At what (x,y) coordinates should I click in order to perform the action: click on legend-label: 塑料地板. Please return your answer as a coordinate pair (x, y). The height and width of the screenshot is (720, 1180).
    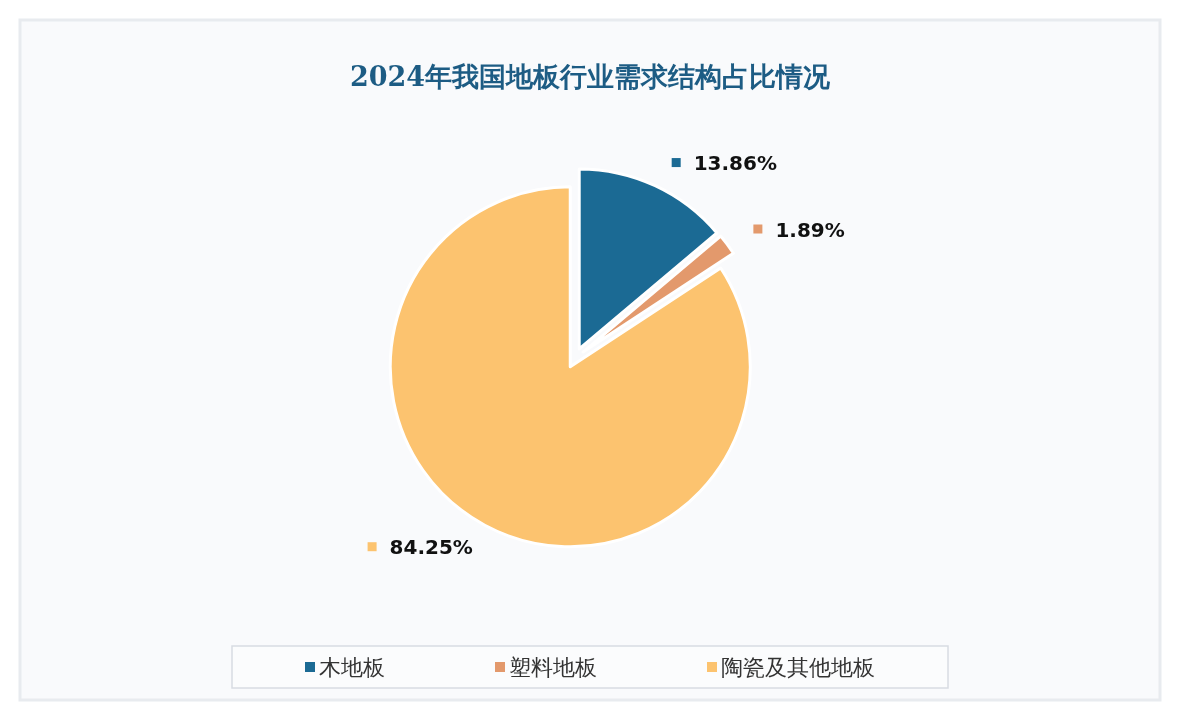
    Looking at the image, I should click on (553, 667).